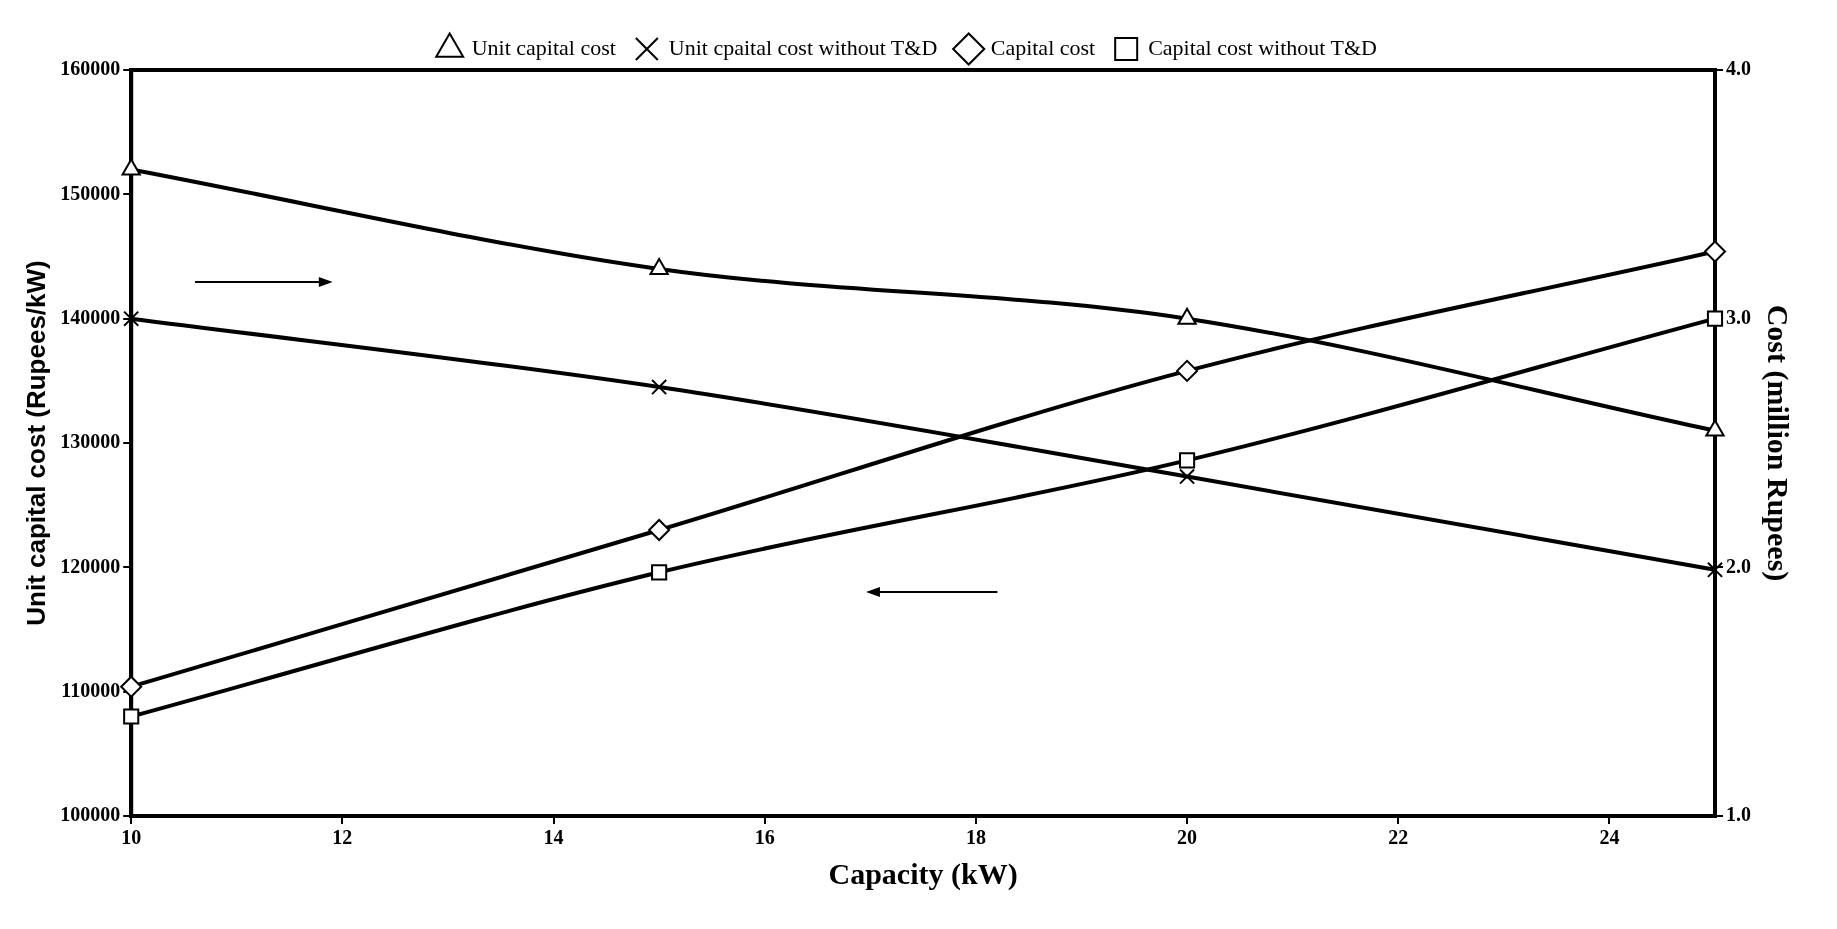  What do you see at coordinates (35, 443) in the screenshot?
I see `y-axis-title: Unit capital cost (Rupees/kW)` at bounding box center [35, 443].